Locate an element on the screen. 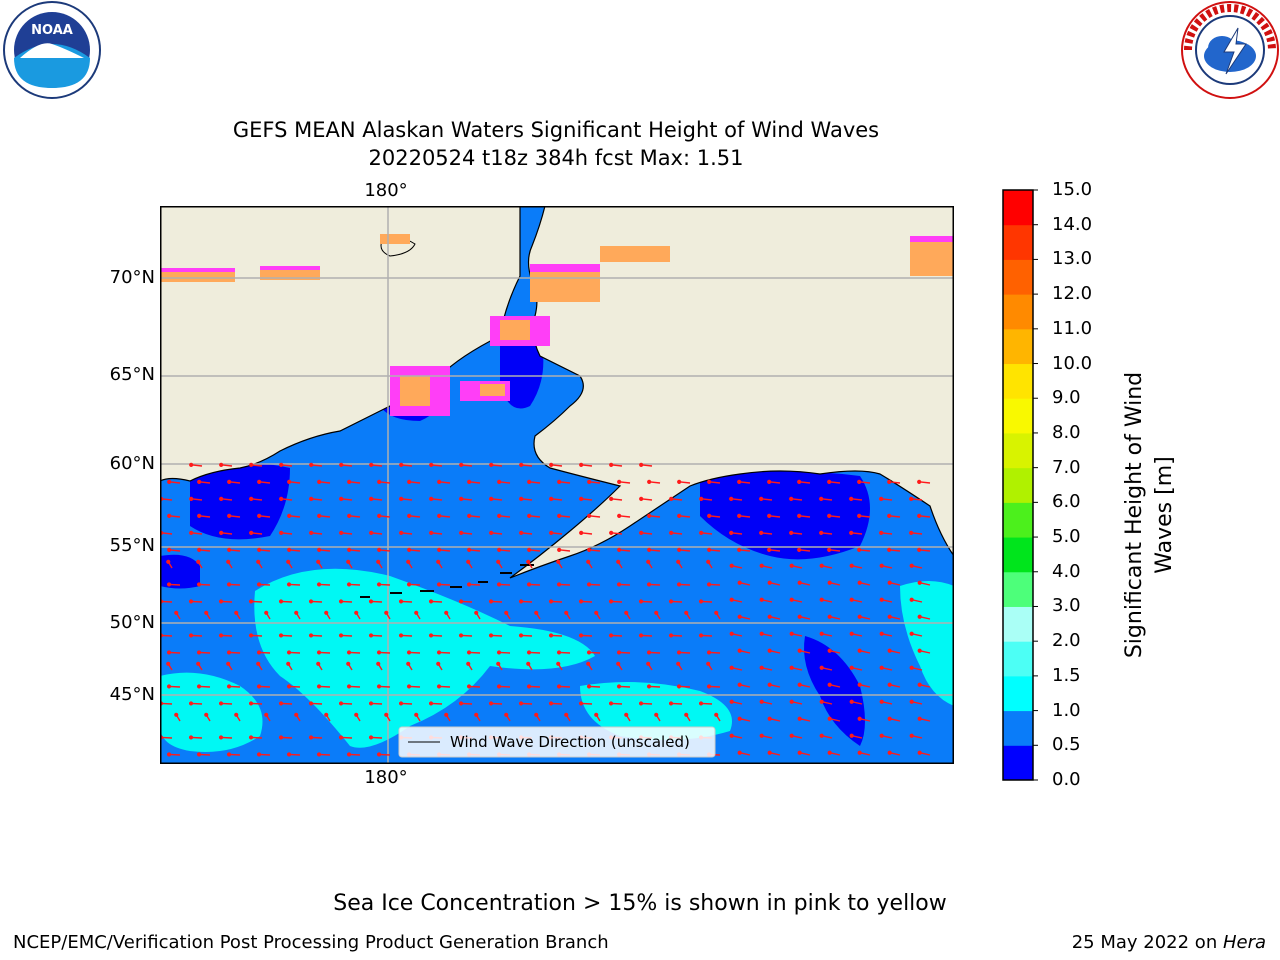 Image resolution: width=1280 pixels, height=960 pixels. colorbar-tick-label: 15.0 is located at coordinates (1072, 189).